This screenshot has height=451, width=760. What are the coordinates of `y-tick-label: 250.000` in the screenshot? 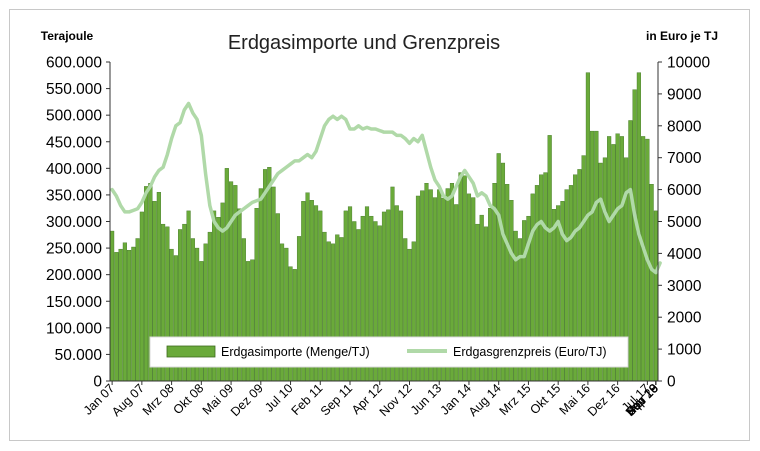 It's located at (74, 249).